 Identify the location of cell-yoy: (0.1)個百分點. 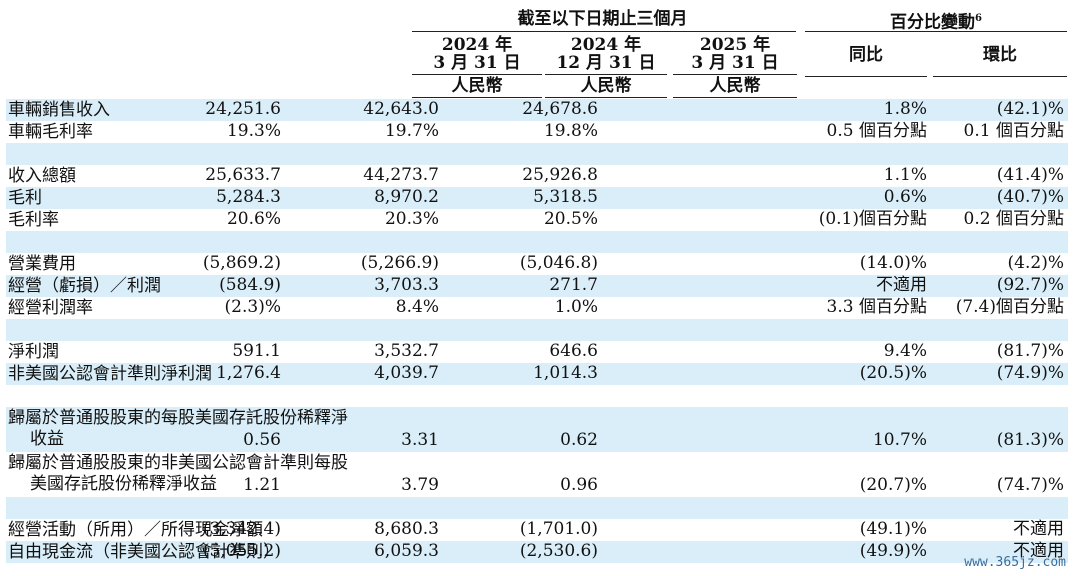
(872, 219).